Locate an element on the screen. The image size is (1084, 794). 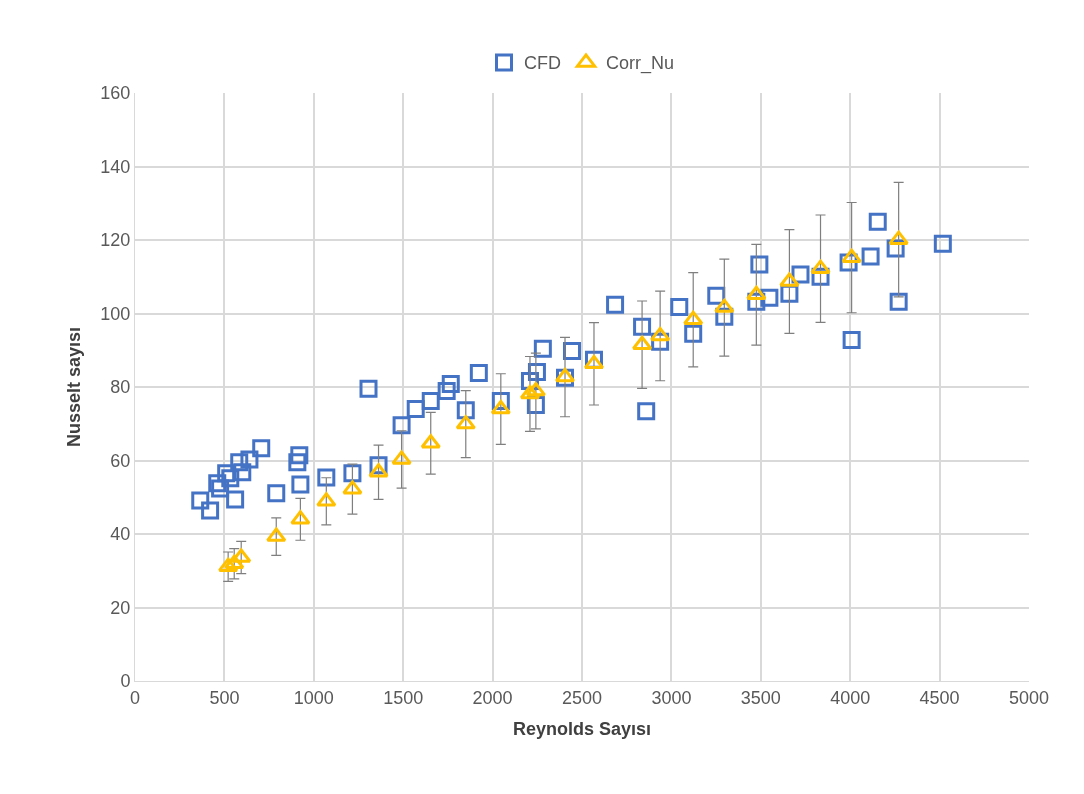
x-tick-label: 2500 is located at coordinates (582, 697).